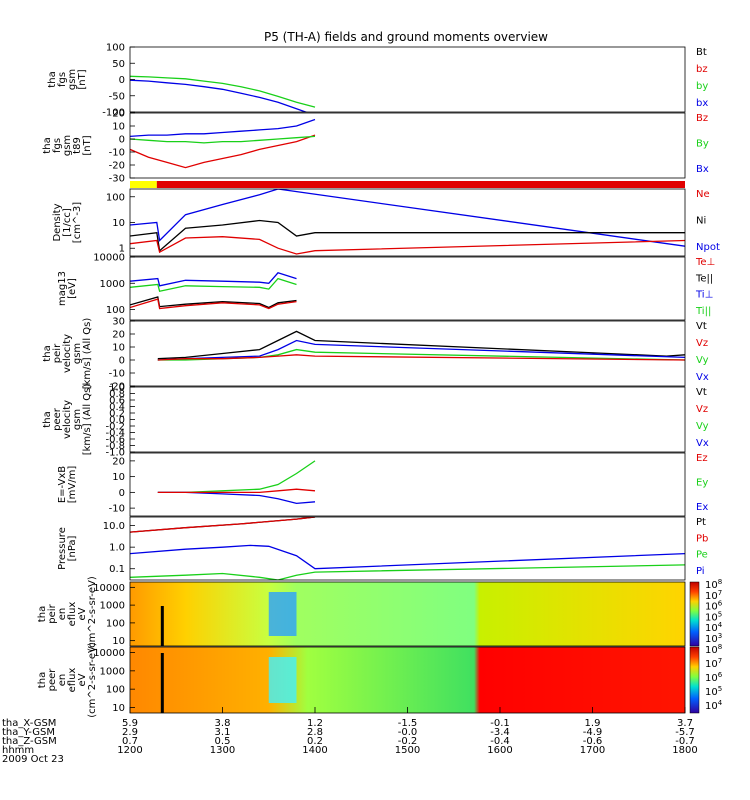 Image resolution: width=750 pixels, height=800 pixels. Describe the element at coordinates (162, 683) in the screenshot. I see `data-gap-marker` at that location.